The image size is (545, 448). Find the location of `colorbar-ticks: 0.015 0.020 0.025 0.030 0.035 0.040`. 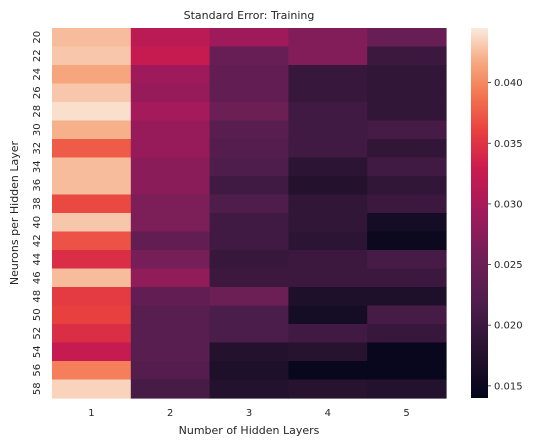

colorbar-ticks: 0.015 0.020 0.025 0.030 0.035 0.040 is located at coordinates (505, 235).